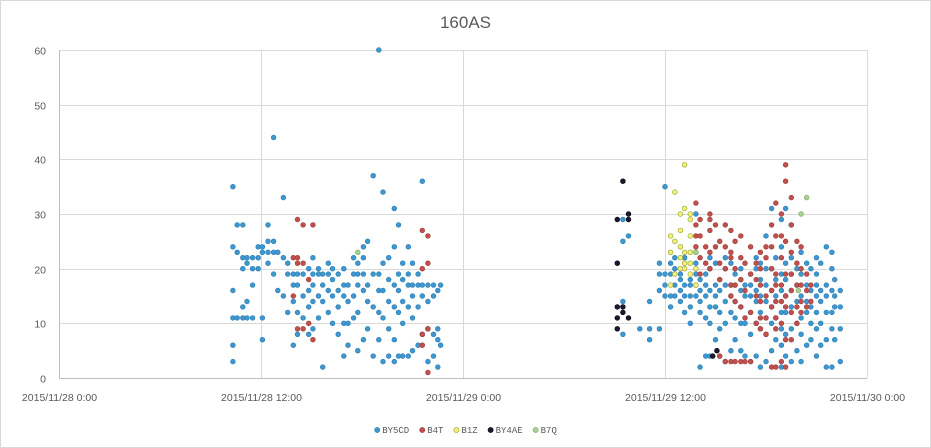 Image resolution: width=931 pixels, height=448 pixels. What do you see at coordinates (582, 244) in the screenshot?
I see `series-B7Q` at bounding box center [582, 244].